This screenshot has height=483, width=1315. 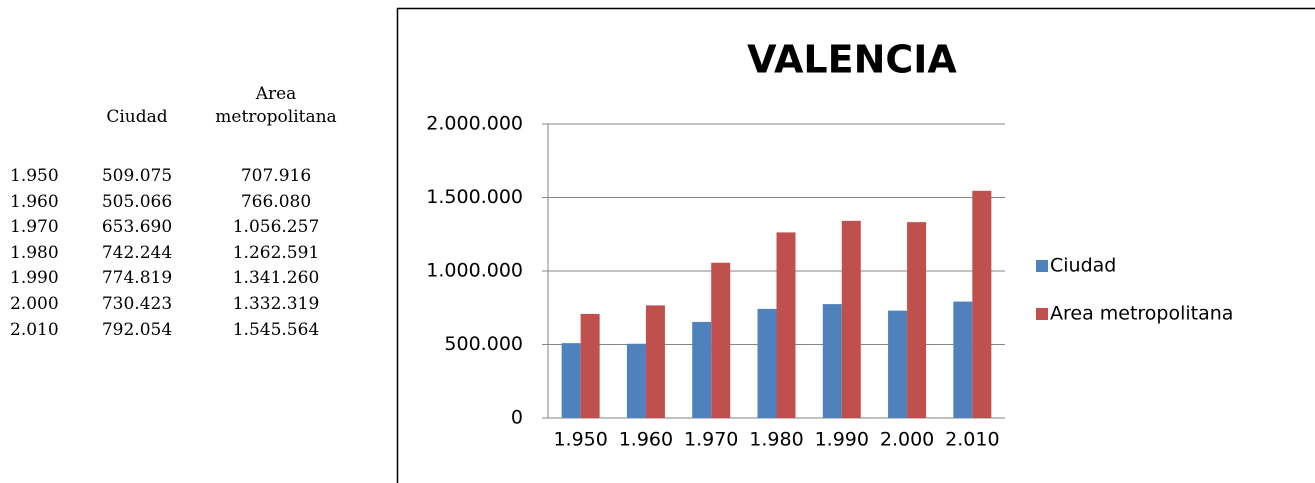 I want to click on legend-label: Area metropolitana, so click(x=1141, y=314).